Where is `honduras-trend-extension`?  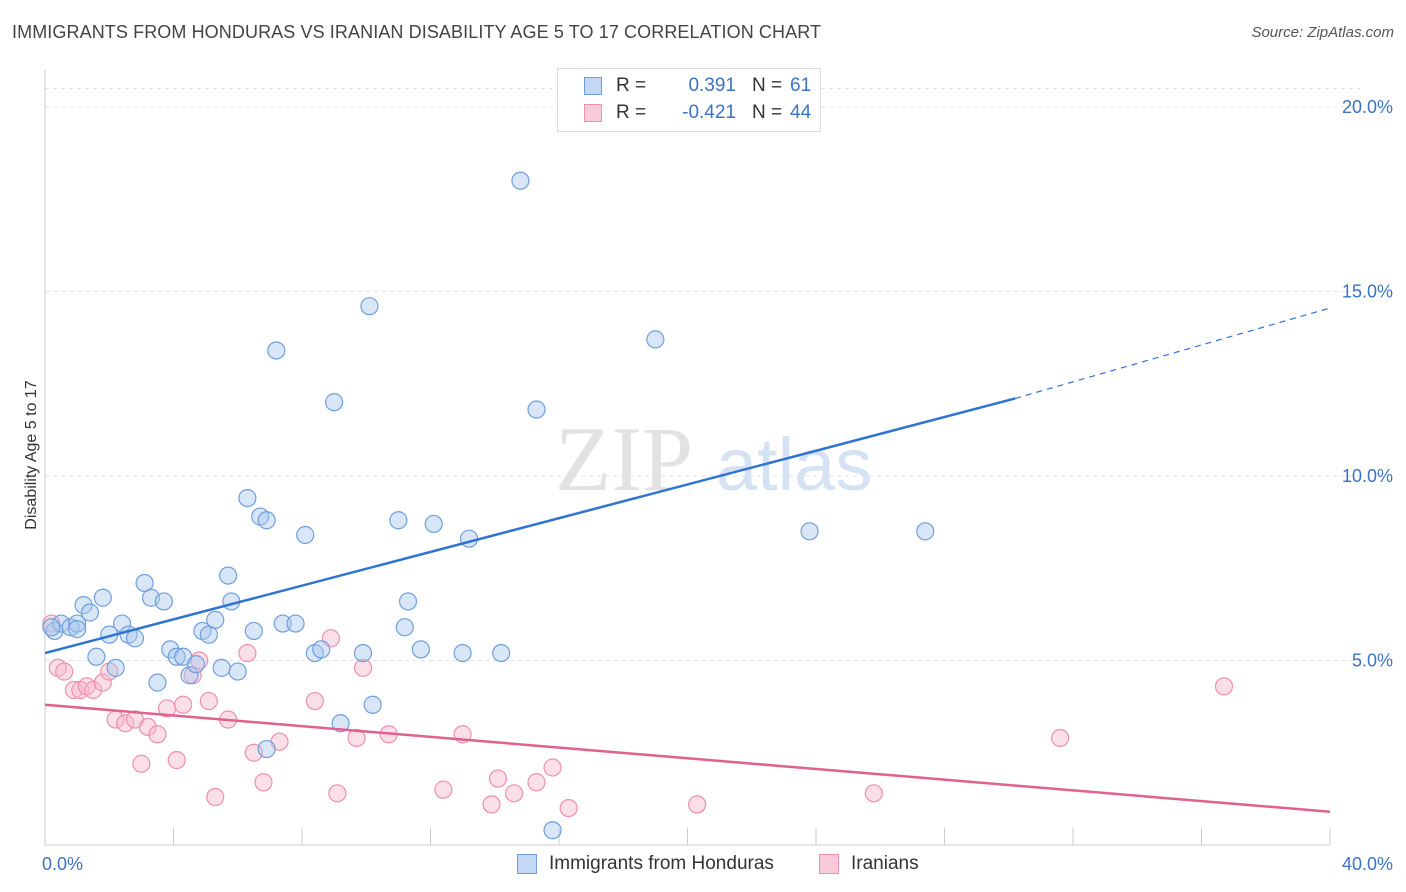
honduras-trend-extension is located at coordinates (1173, 353).